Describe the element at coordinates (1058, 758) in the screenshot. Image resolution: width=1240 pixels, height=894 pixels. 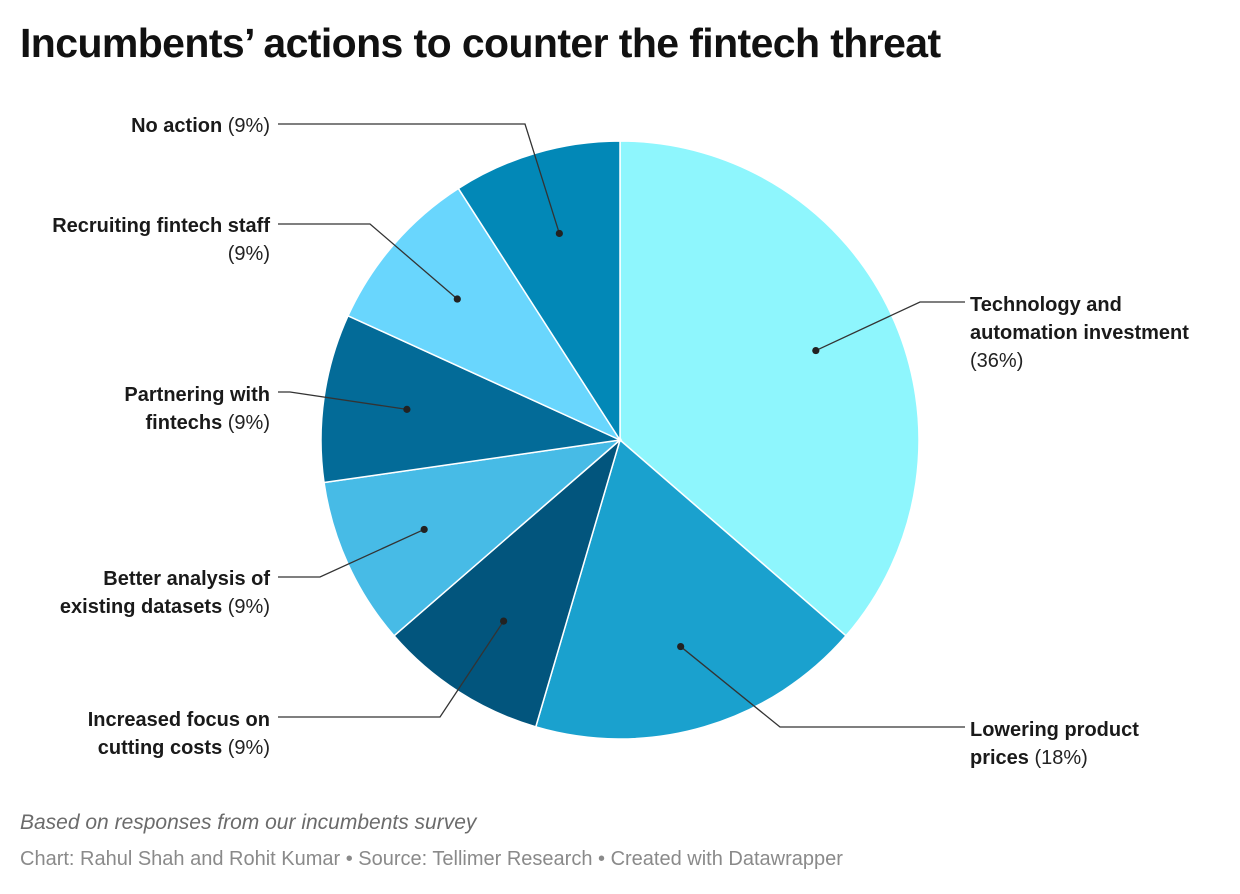
I see `slice-label-percent: (18%)` at that location.